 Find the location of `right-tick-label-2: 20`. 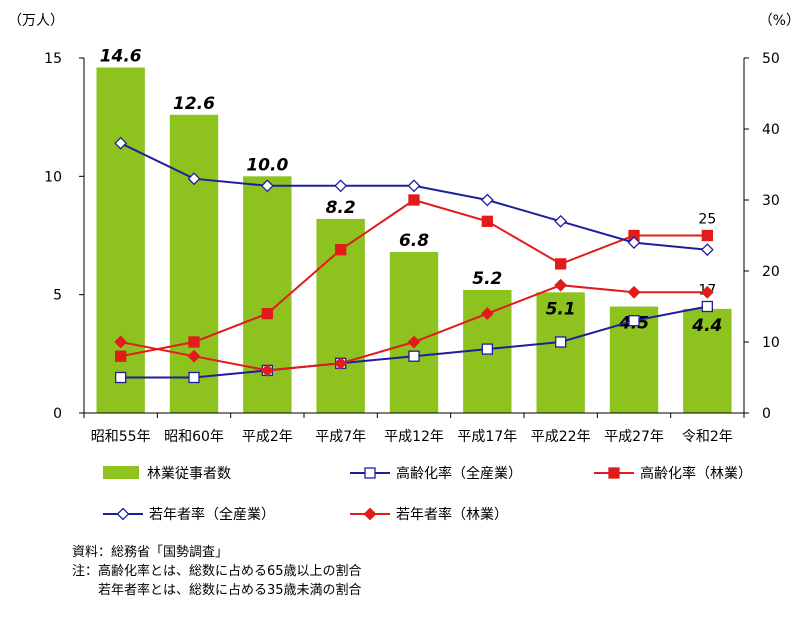

right-tick-label-2: 20 is located at coordinates (771, 272).